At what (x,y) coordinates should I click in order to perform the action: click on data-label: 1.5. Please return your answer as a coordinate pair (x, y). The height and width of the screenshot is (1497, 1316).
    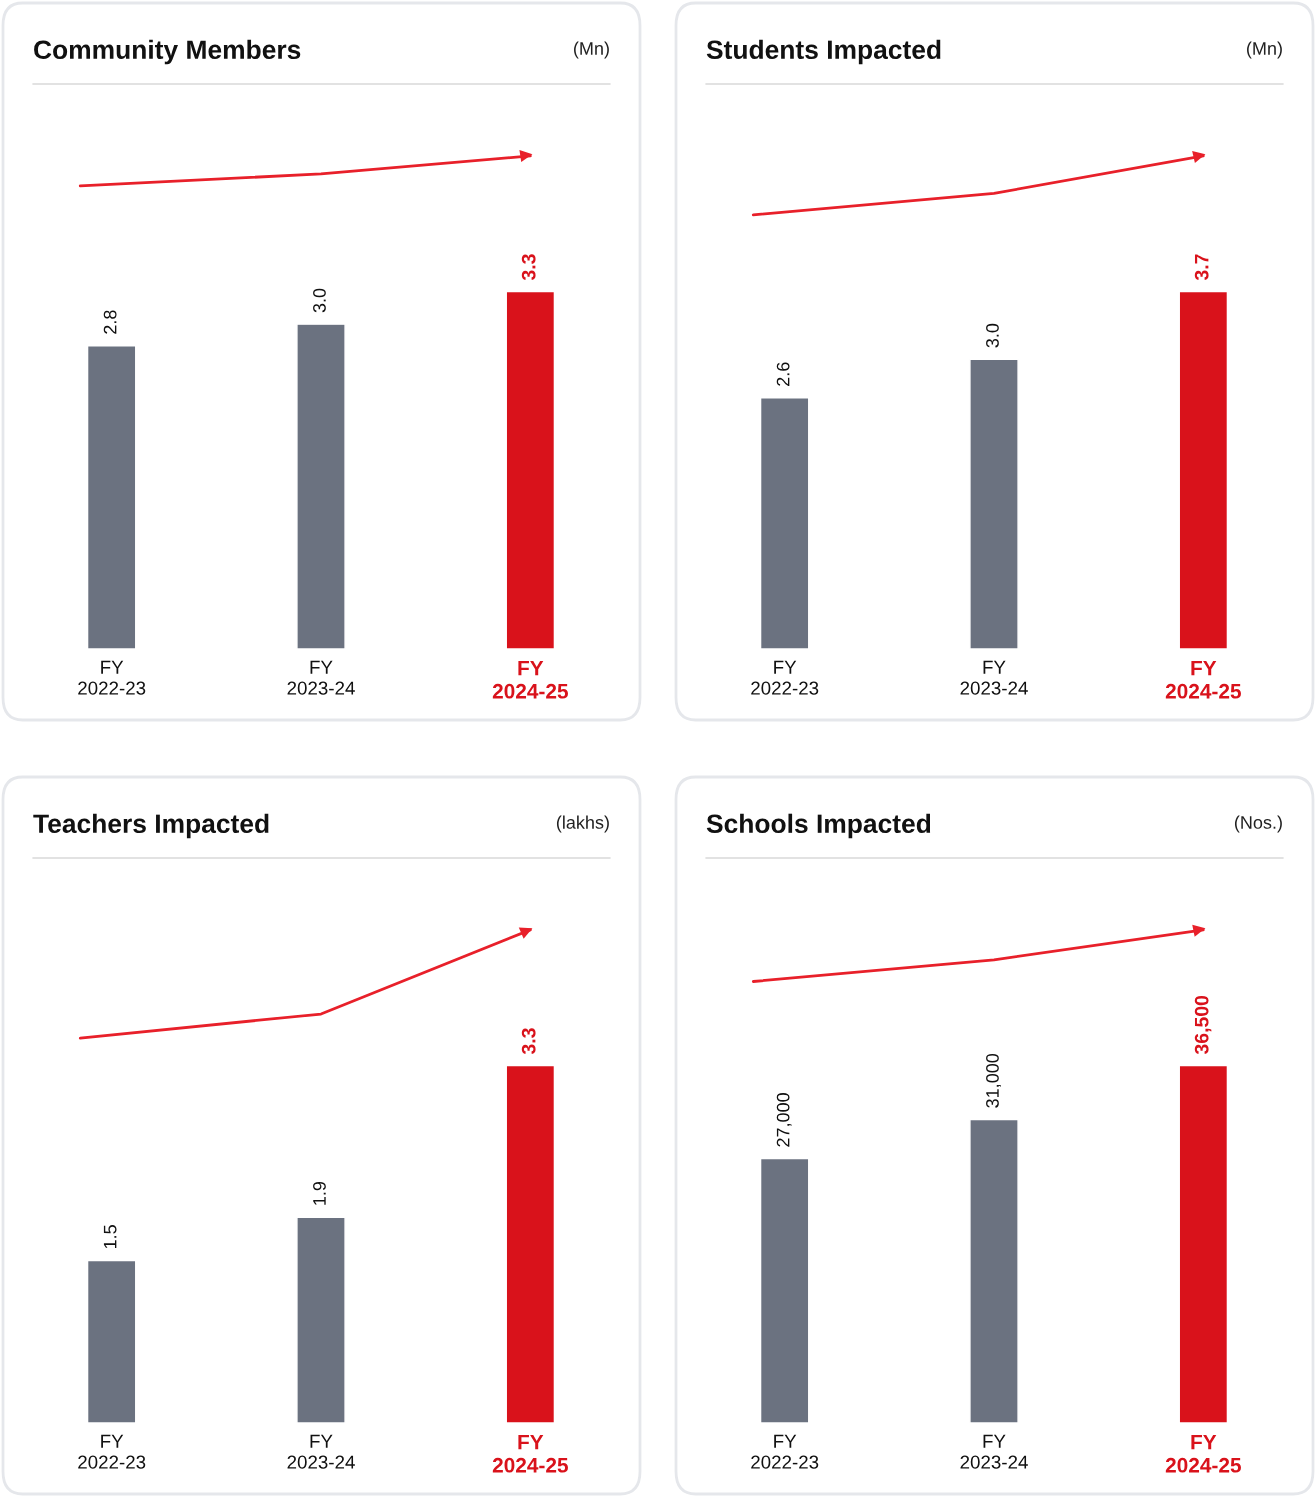
    Looking at the image, I should click on (110, 1237).